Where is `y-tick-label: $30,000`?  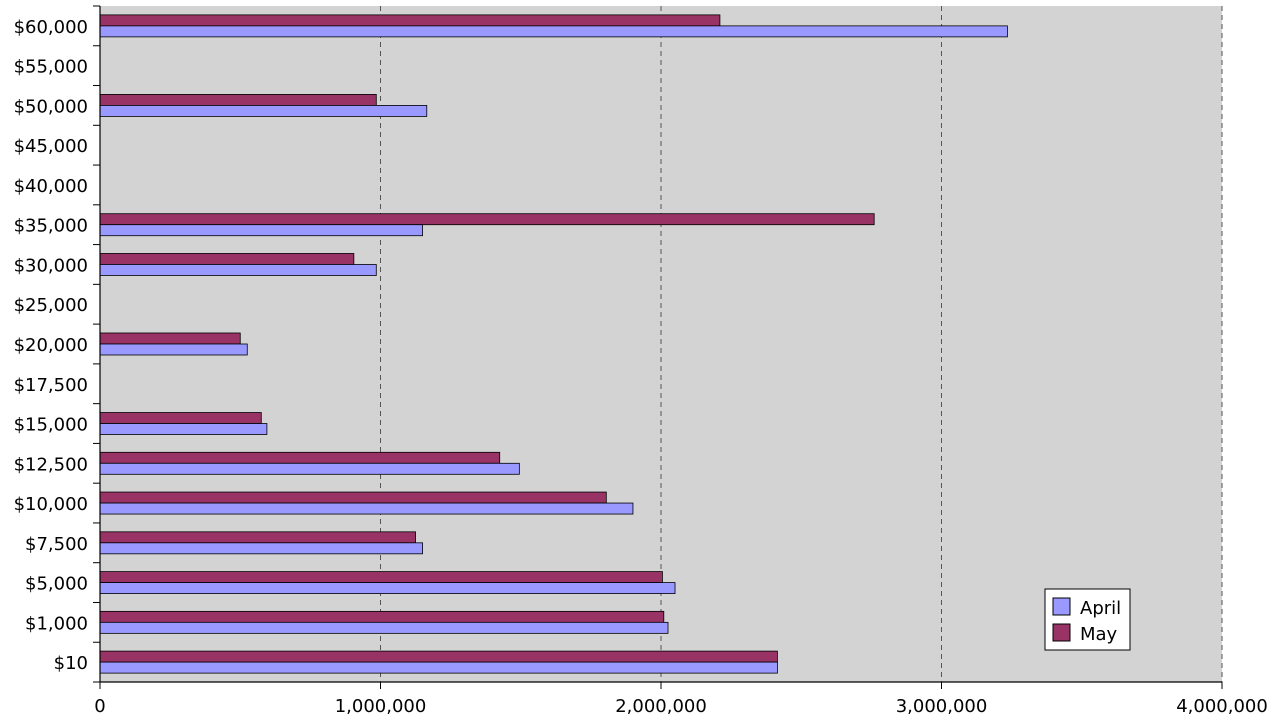 y-tick-label: $30,000 is located at coordinates (51, 265).